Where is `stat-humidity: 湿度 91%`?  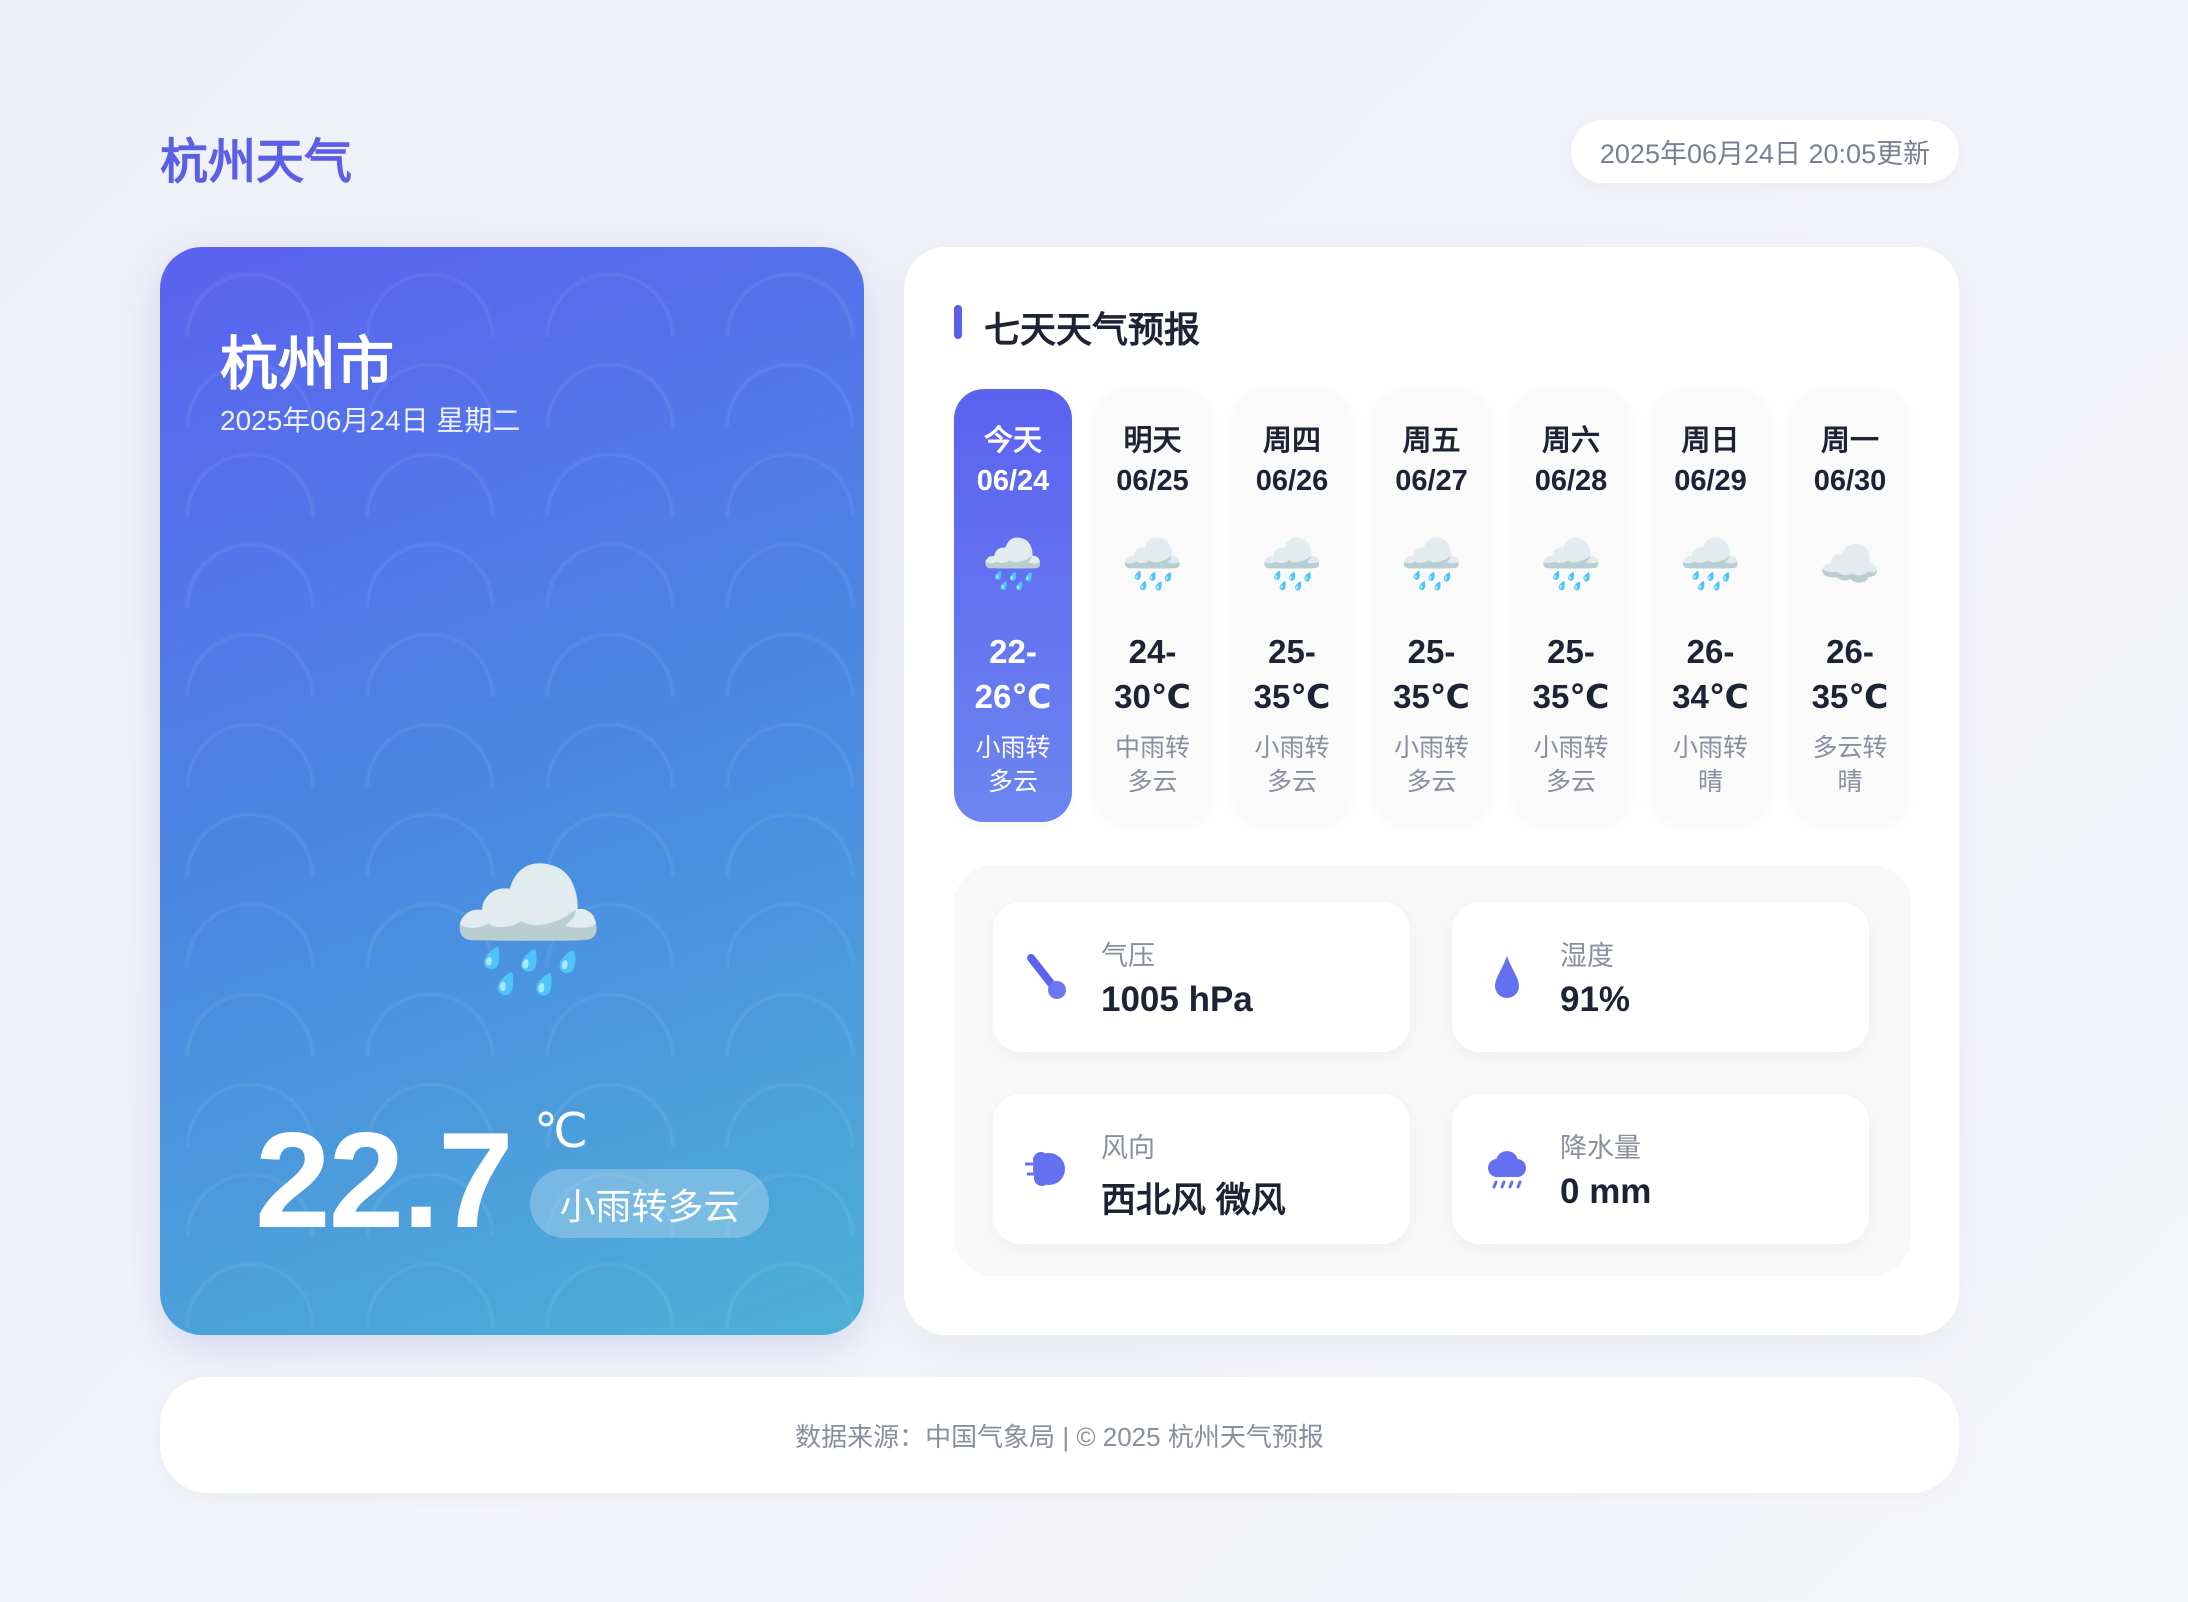 stat-humidity: 湿度 91% is located at coordinates (1660, 977).